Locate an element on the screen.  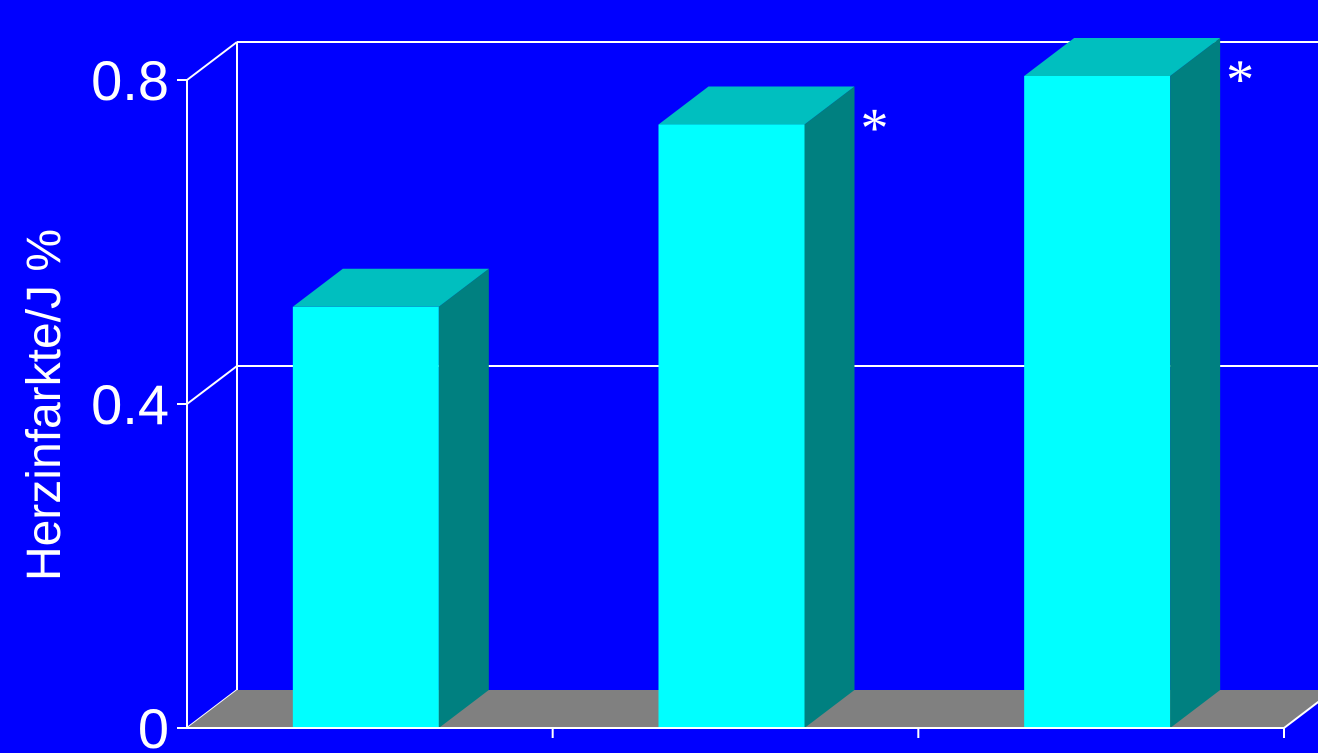
y-tick-label: 0 is located at coordinates (153, 725).